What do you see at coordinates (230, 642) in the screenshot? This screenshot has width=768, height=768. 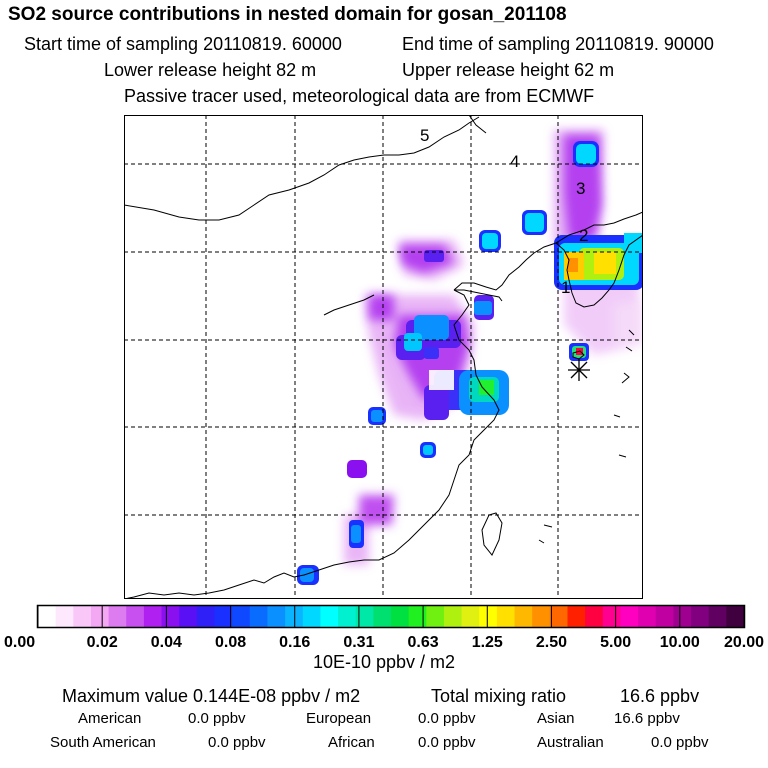 I see `colorbar-tick-label: 0.08` at bounding box center [230, 642].